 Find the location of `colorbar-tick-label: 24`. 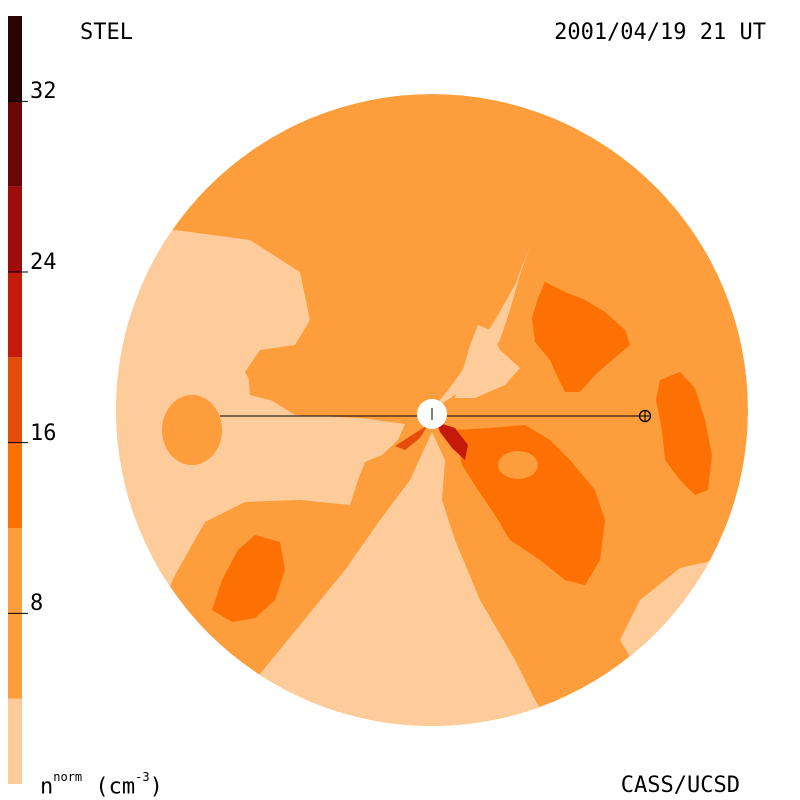

colorbar-tick-label: 24 is located at coordinates (43, 262).